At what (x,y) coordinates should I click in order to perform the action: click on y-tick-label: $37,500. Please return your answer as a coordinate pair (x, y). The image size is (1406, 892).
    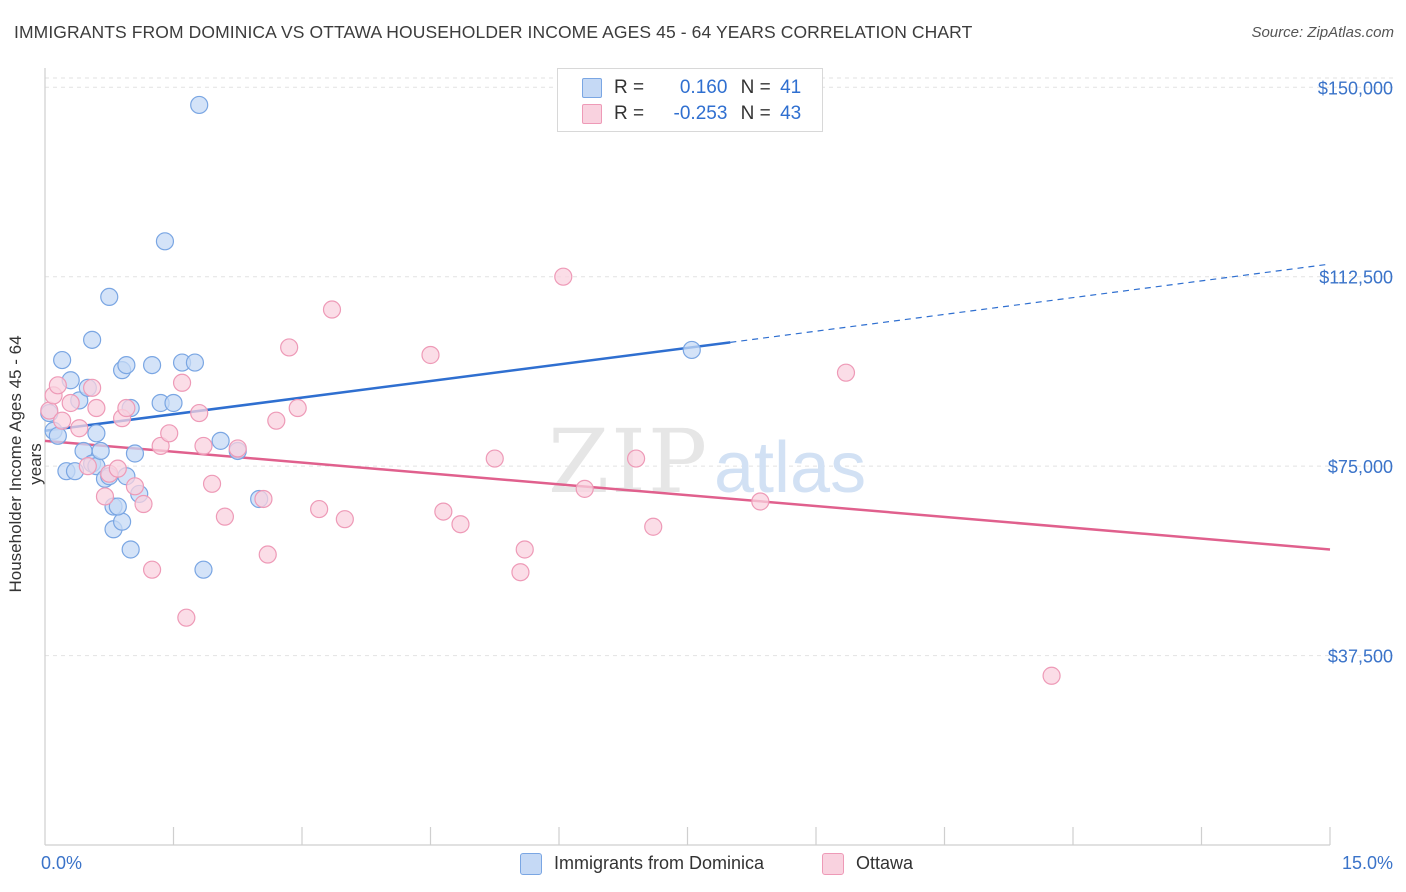
    Looking at the image, I should click on (1360, 657).